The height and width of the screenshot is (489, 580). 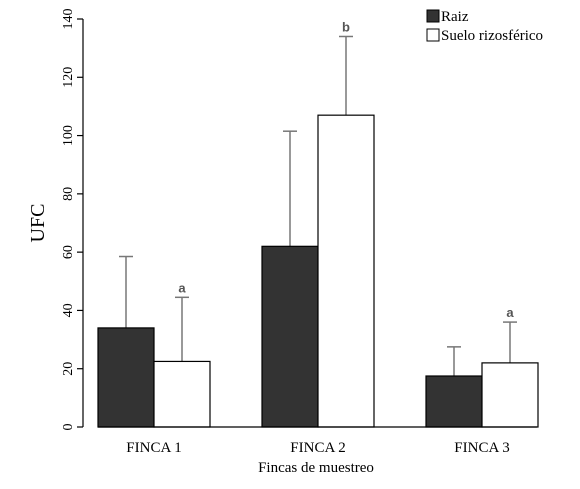 What do you see at coordinates (433, 16) in the screenshot?
I see `legend-swatch-raiz` at bounding box center [433, 16].